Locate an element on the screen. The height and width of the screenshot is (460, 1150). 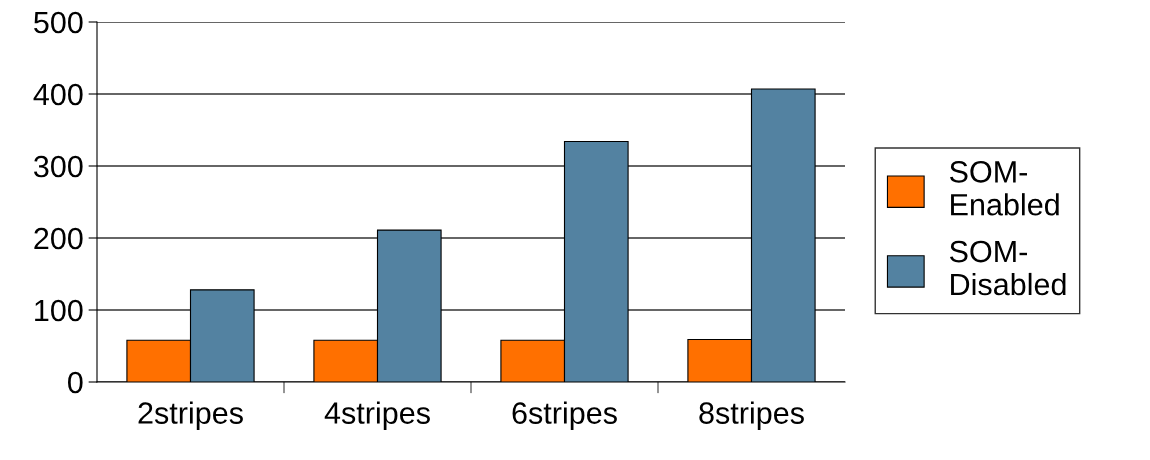
y-tick-label: 100 is located at coordinates (59, 310).